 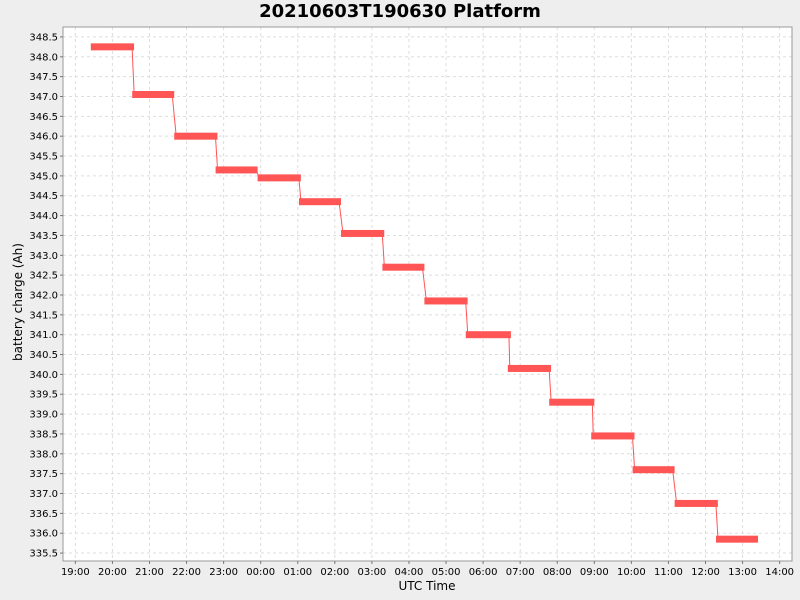 I want to click on y-tick-label: 342.5, so click(x=43, y=276).